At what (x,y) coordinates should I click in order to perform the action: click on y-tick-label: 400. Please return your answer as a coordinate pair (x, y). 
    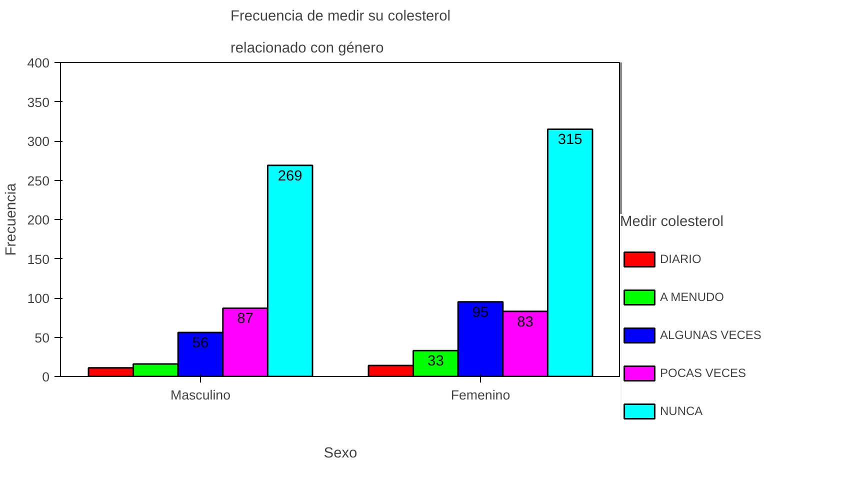
    Looking at the image, I should click on (38, 63).